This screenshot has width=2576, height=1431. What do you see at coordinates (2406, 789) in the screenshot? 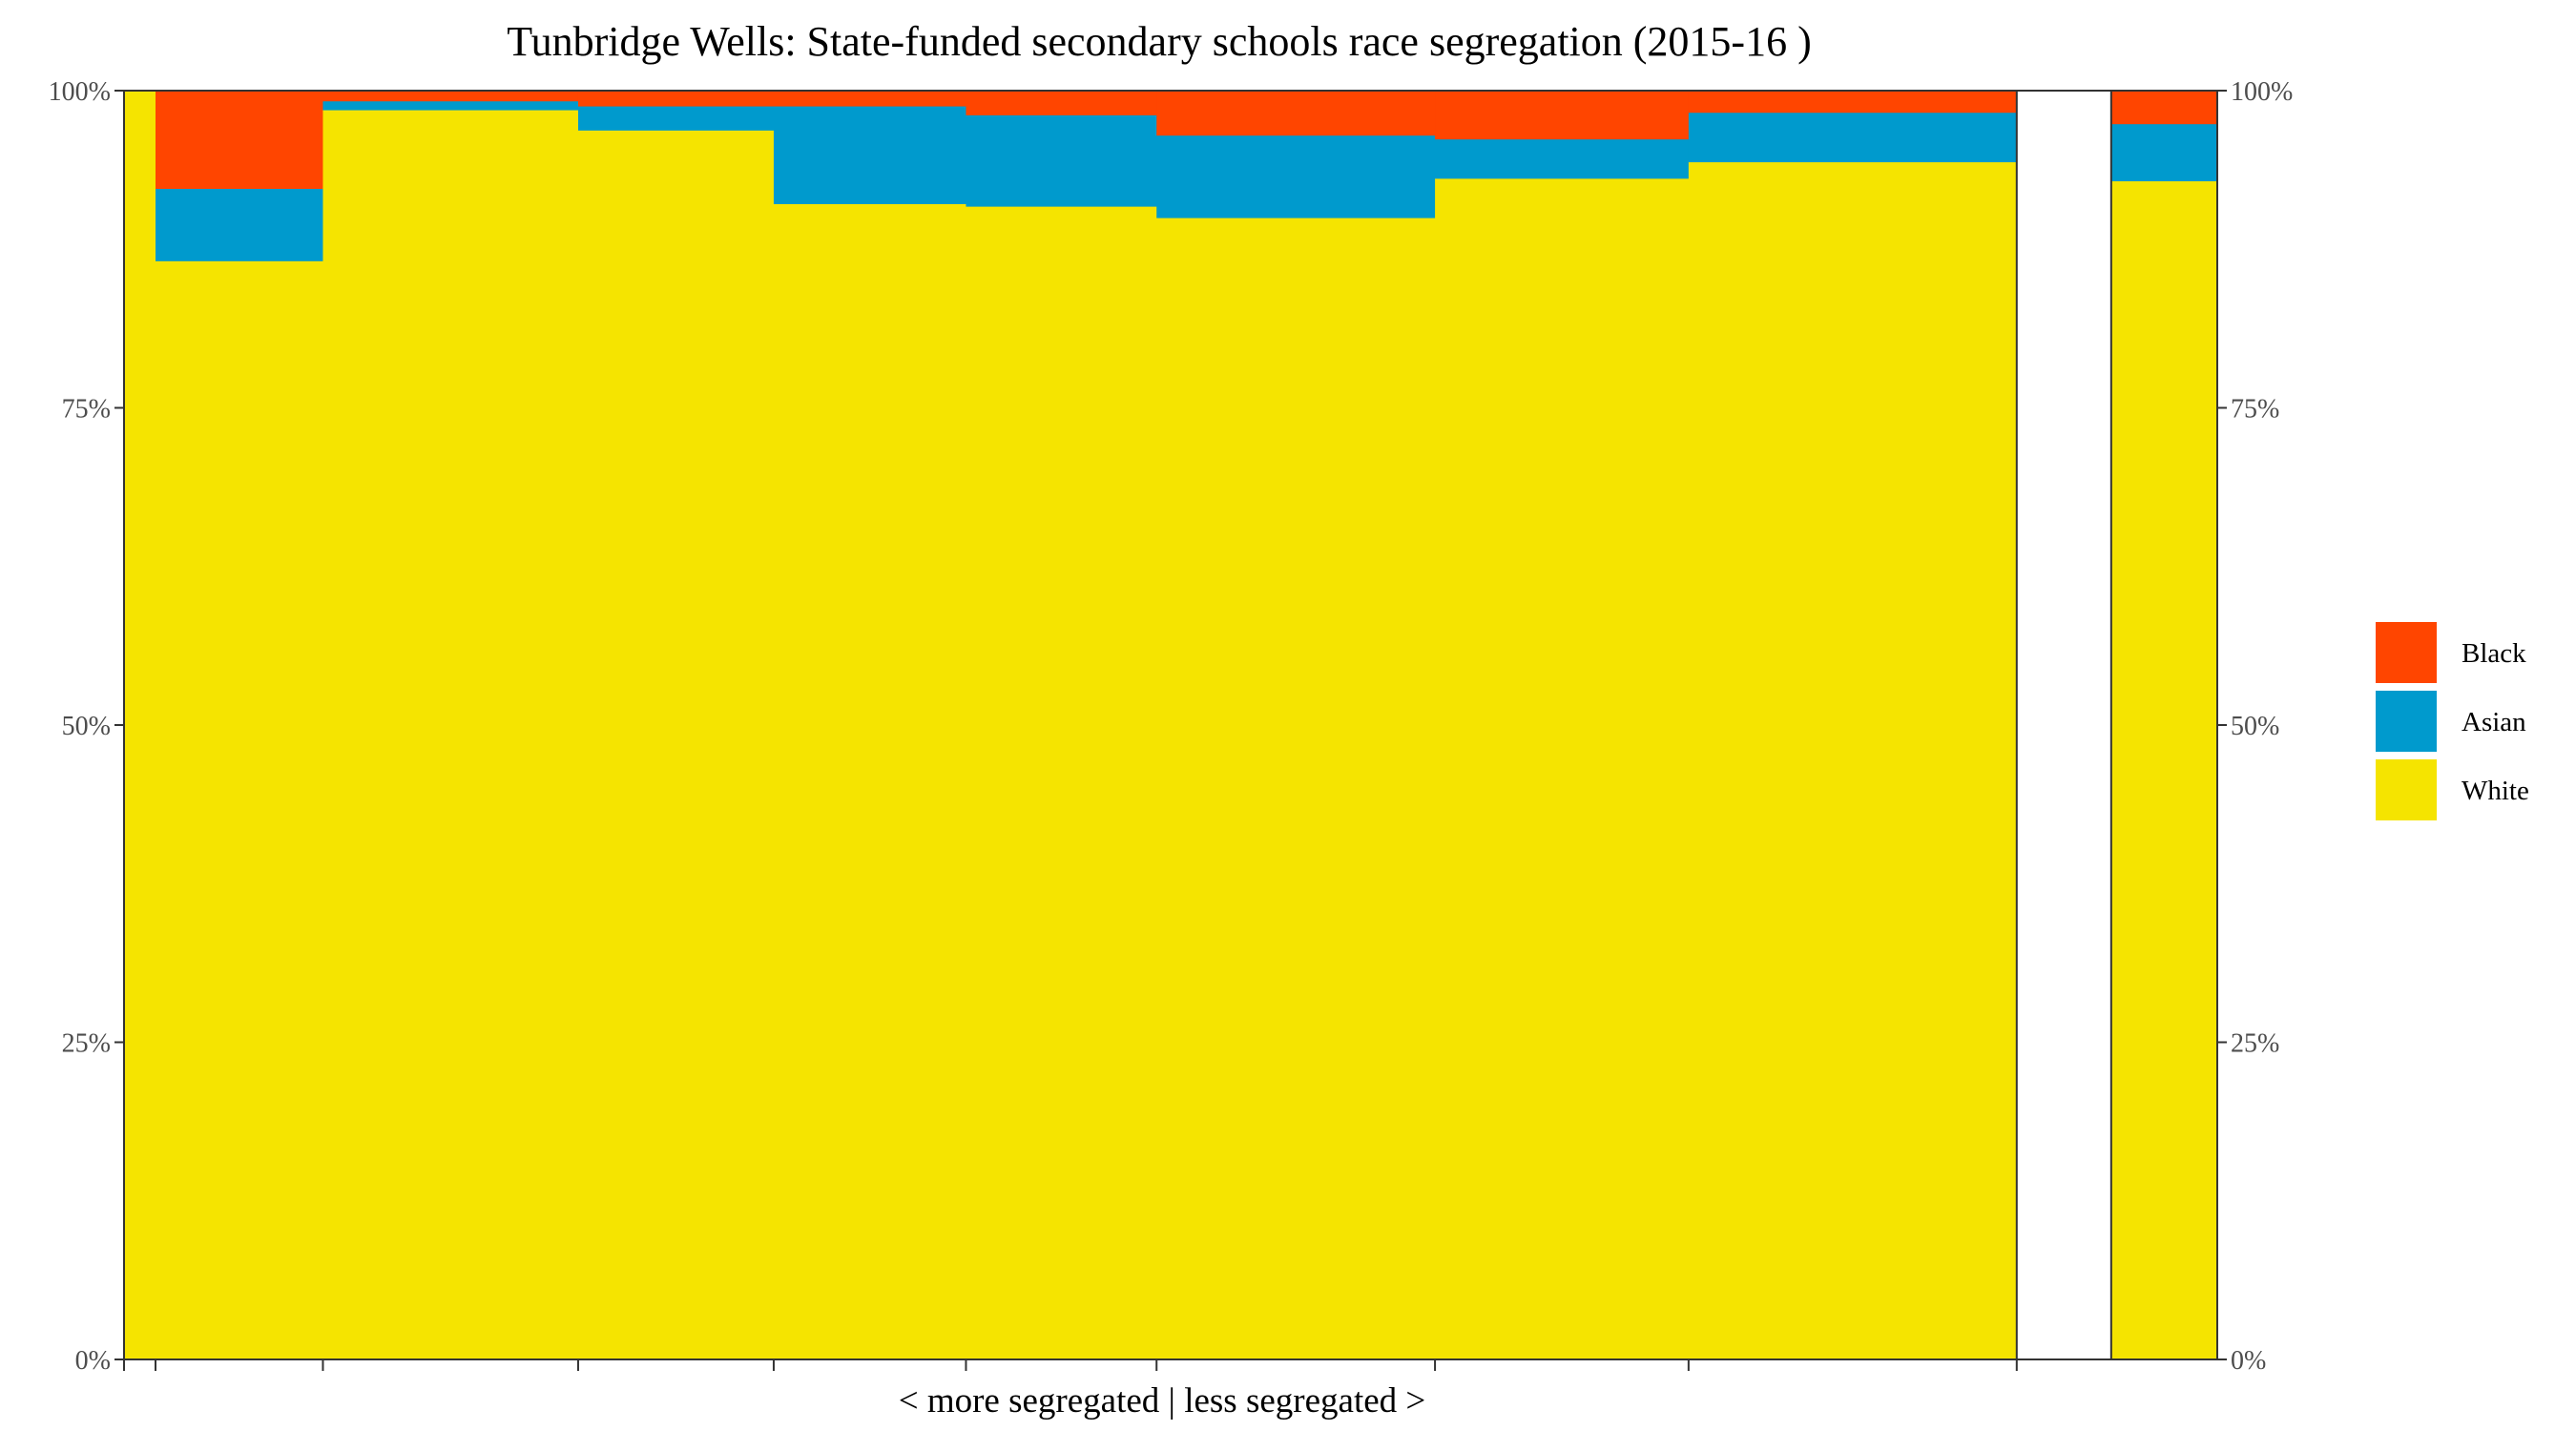
I see `legend-key-white` at bounding box center [2406, 789].